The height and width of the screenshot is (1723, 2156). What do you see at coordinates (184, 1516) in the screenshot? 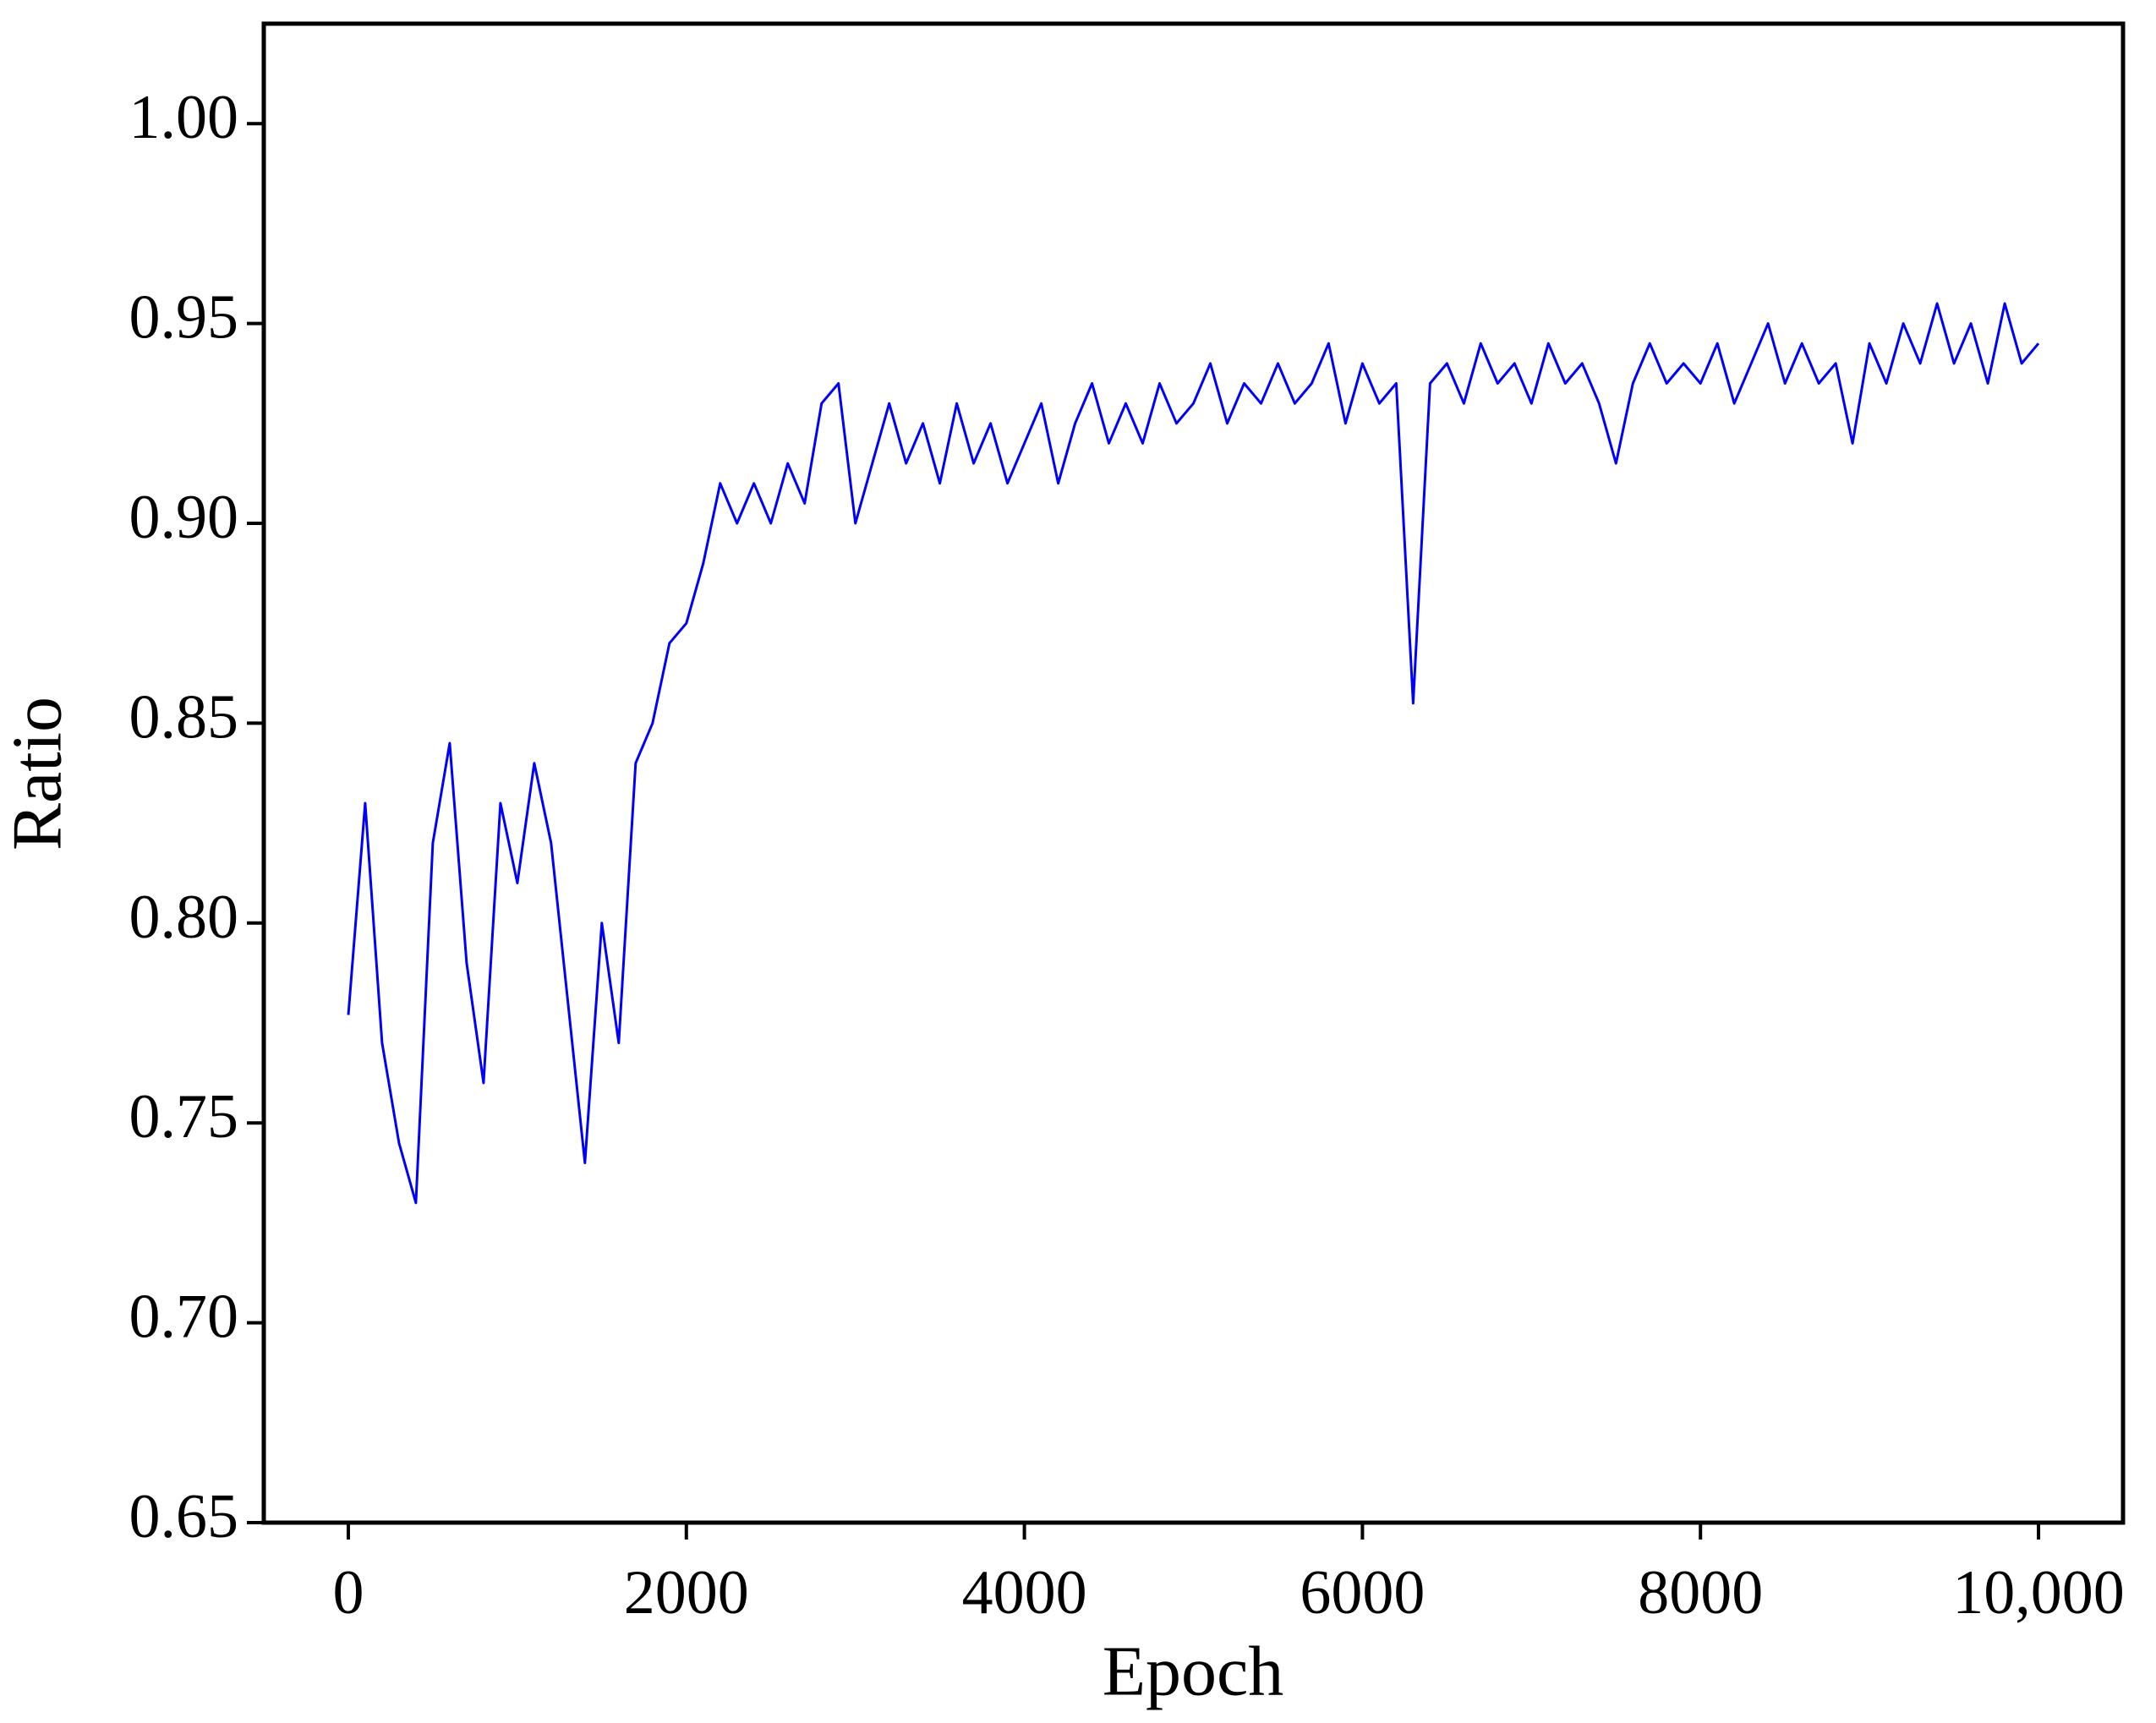
I see `y-tick-label: 0.65` at bounding box center [184, 1516].